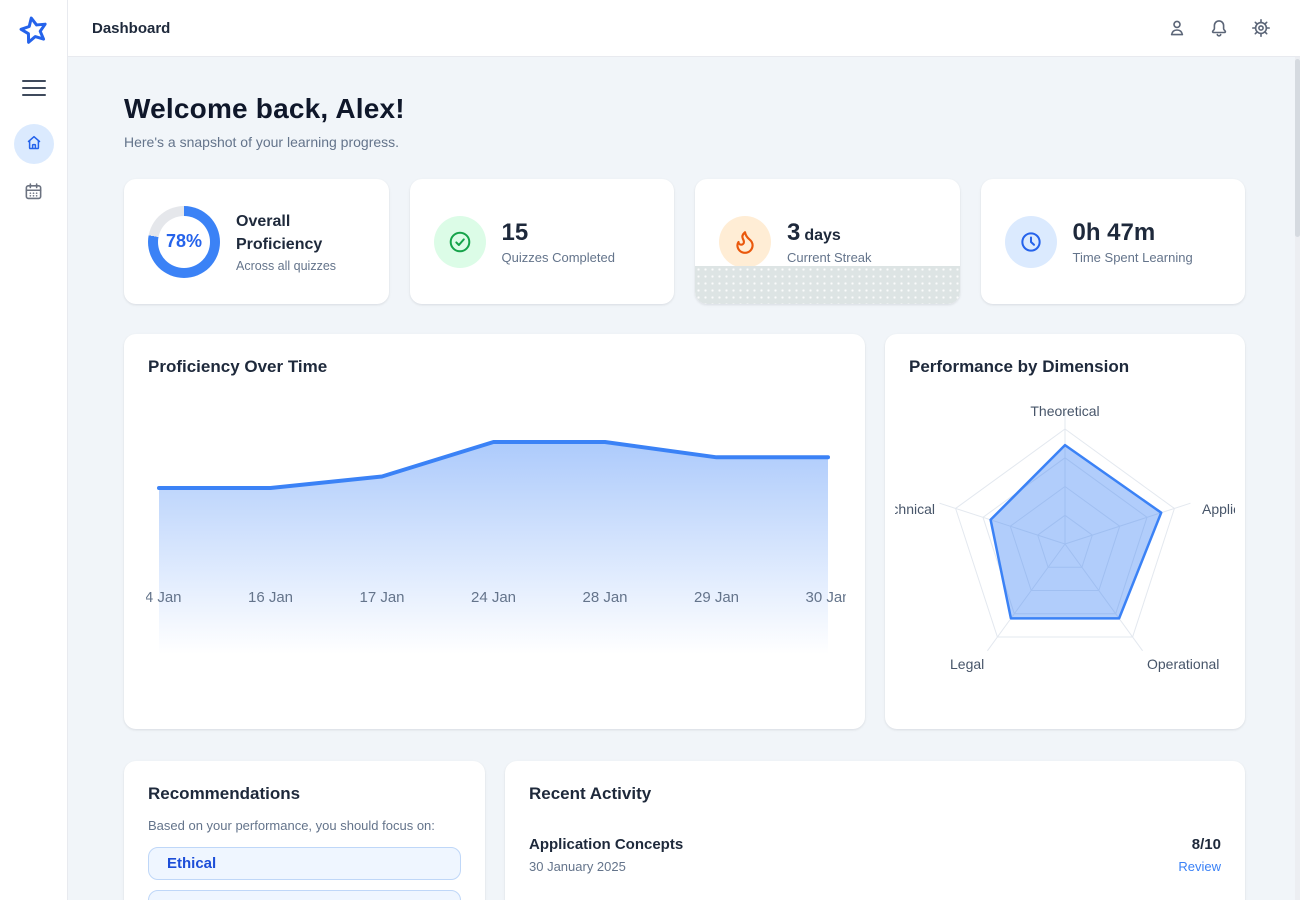  I want to click on stat-card-time: 0h 47m Time Spent Learning, so click(1112, 241).